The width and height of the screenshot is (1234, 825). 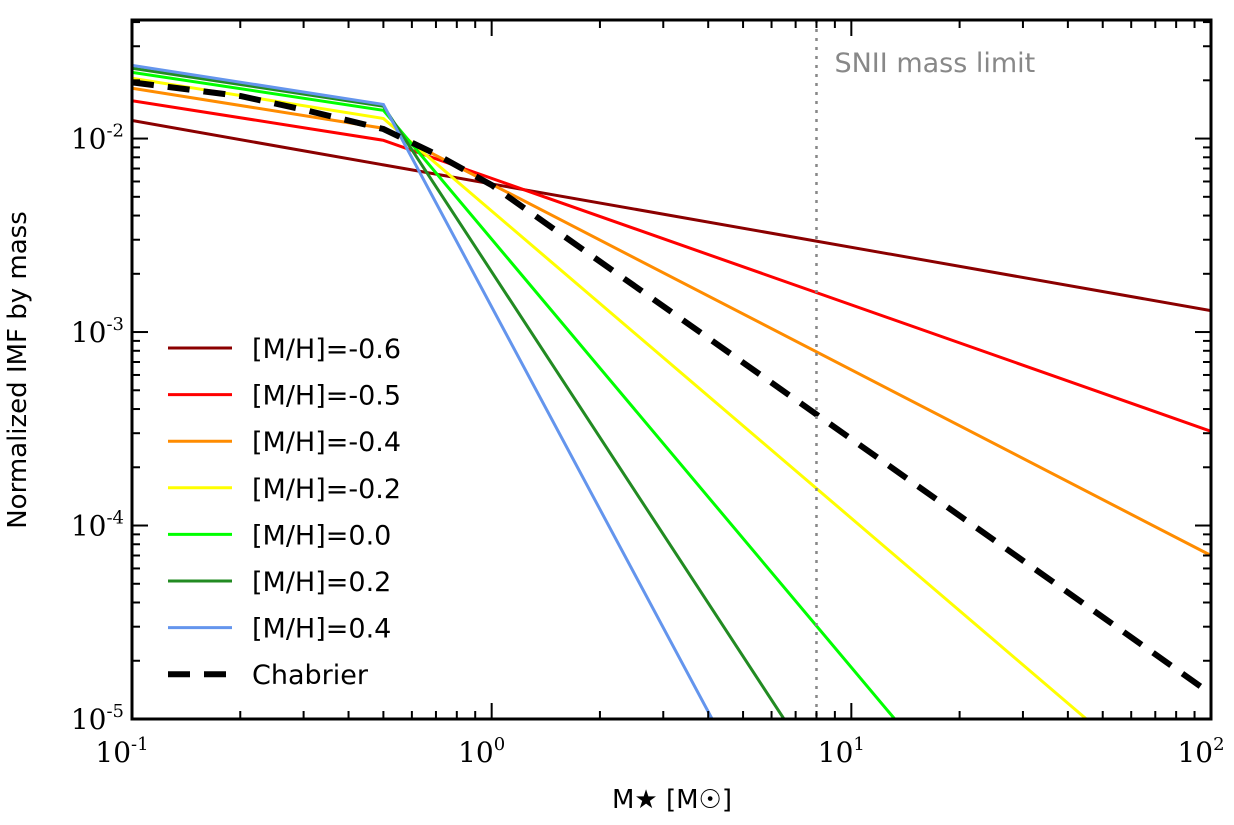 What do you see at coordinates (326, 349) in the screenshot?
I see `legend-label-0: [M/H]=-0.6` at bounding box center [326, 349].